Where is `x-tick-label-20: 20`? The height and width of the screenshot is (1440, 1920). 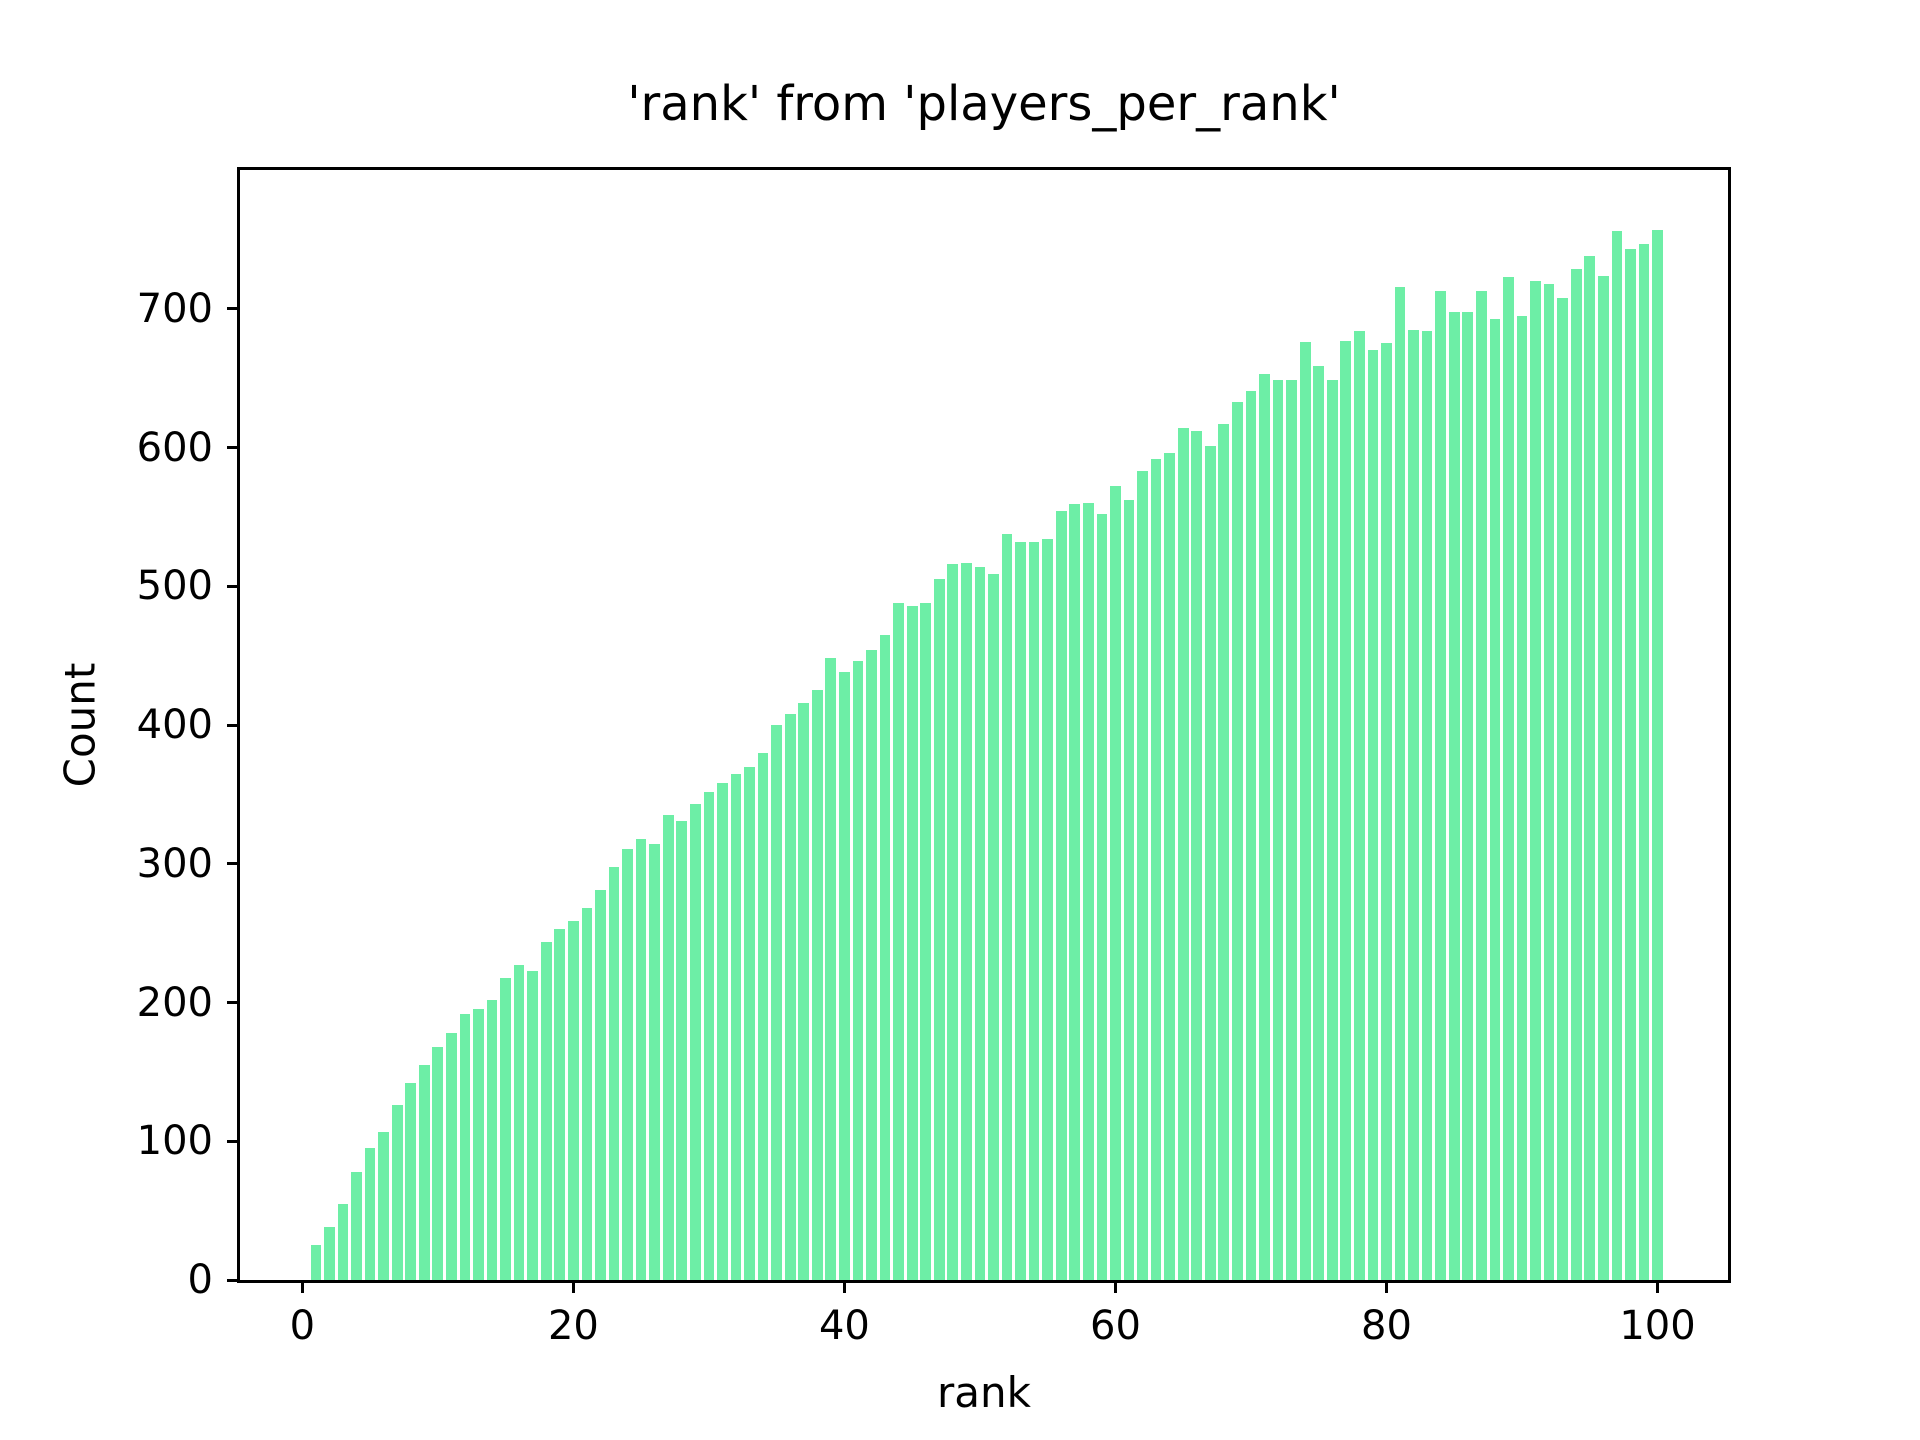 x-tick-label-20: 20 is located at coordinates (573, 1326).